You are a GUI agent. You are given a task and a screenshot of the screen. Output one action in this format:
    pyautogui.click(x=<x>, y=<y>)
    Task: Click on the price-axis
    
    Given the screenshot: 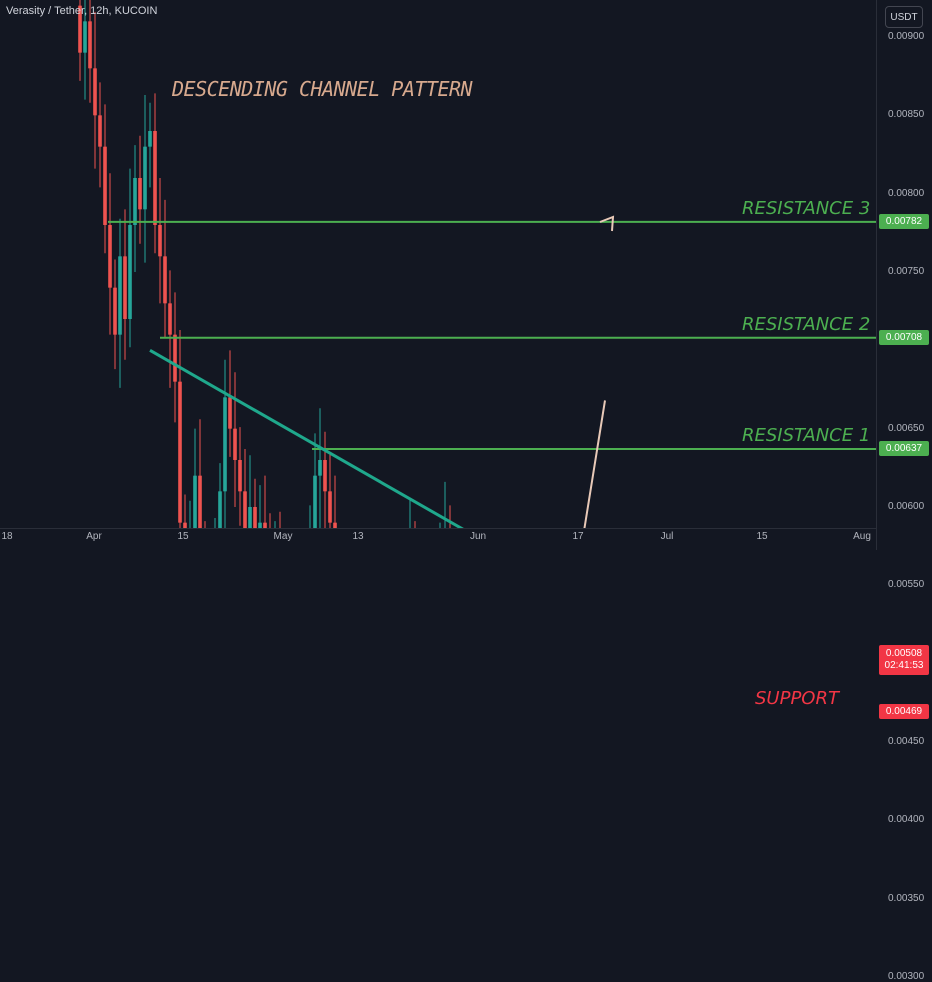 What is the action you would take?
    pyautogui.click(x=904, y=275)
    